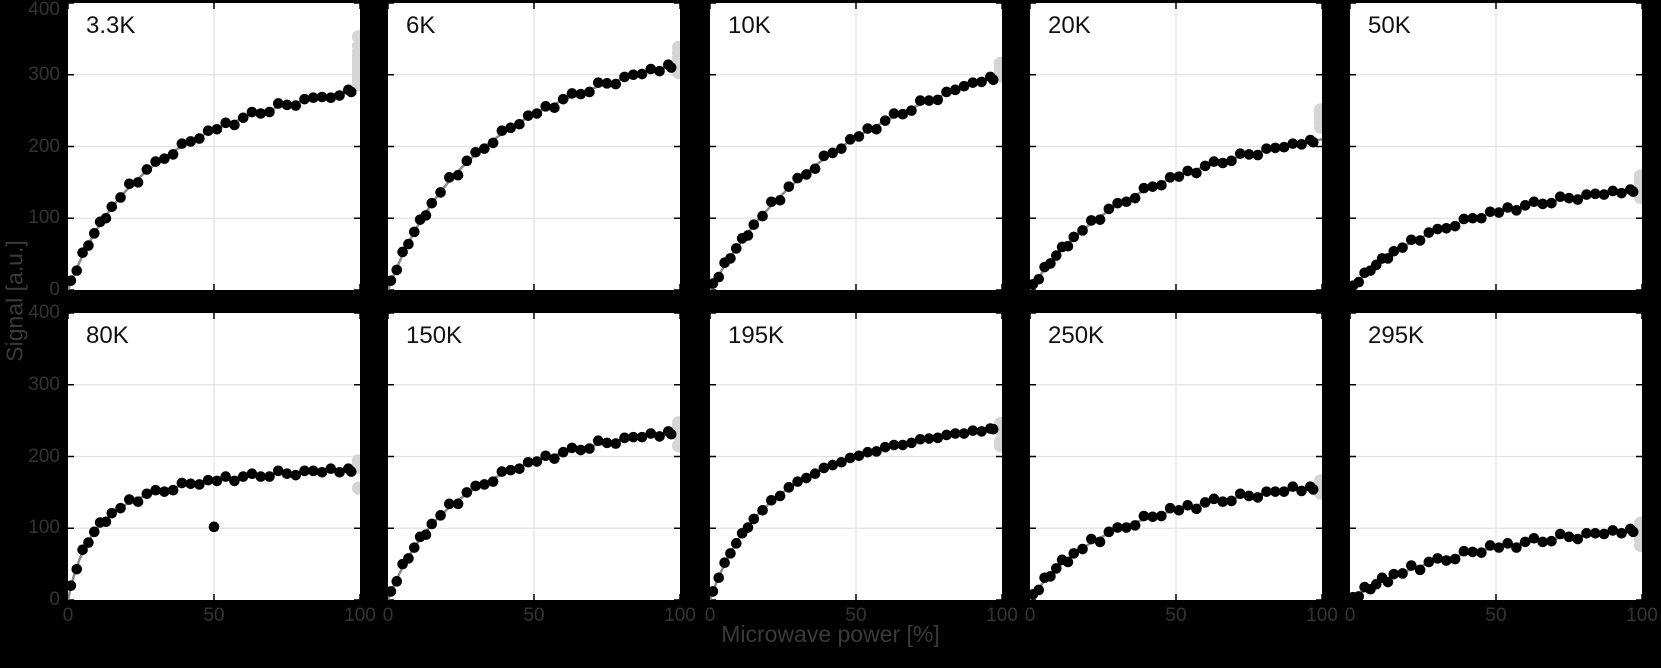  Describe the element at coordinates (44, 312) in the screenshot. I see `y-tick-label: 400` at that location.